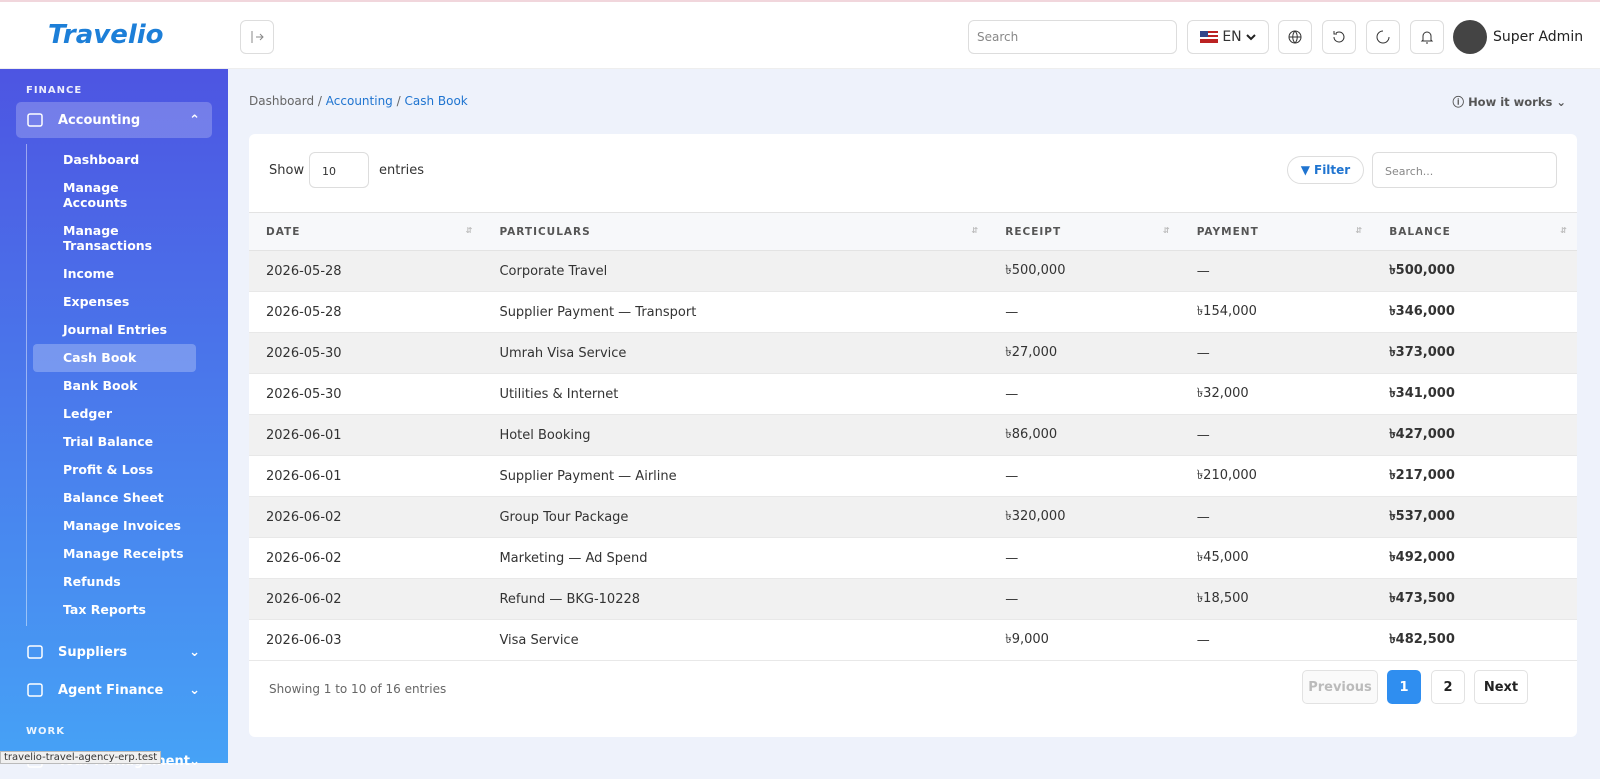 The image size is (1600, 779). I want to click on table-cell: ৳537,000, so click(1474, 517).